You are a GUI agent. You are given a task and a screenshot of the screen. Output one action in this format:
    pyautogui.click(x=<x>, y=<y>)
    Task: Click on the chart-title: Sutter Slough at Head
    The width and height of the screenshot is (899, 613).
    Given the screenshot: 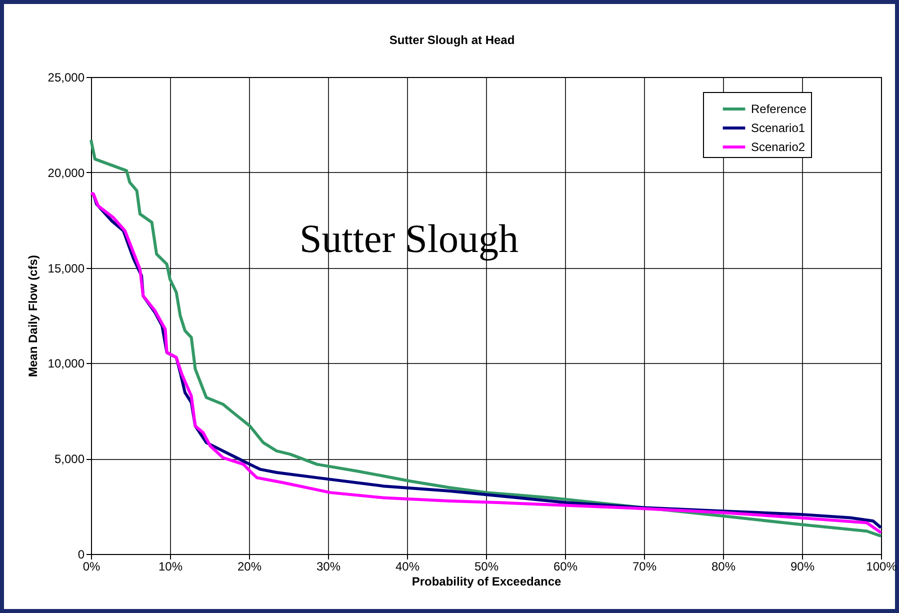 What is the action you would take?
    pyautogui.click(x=452, y=40)
    